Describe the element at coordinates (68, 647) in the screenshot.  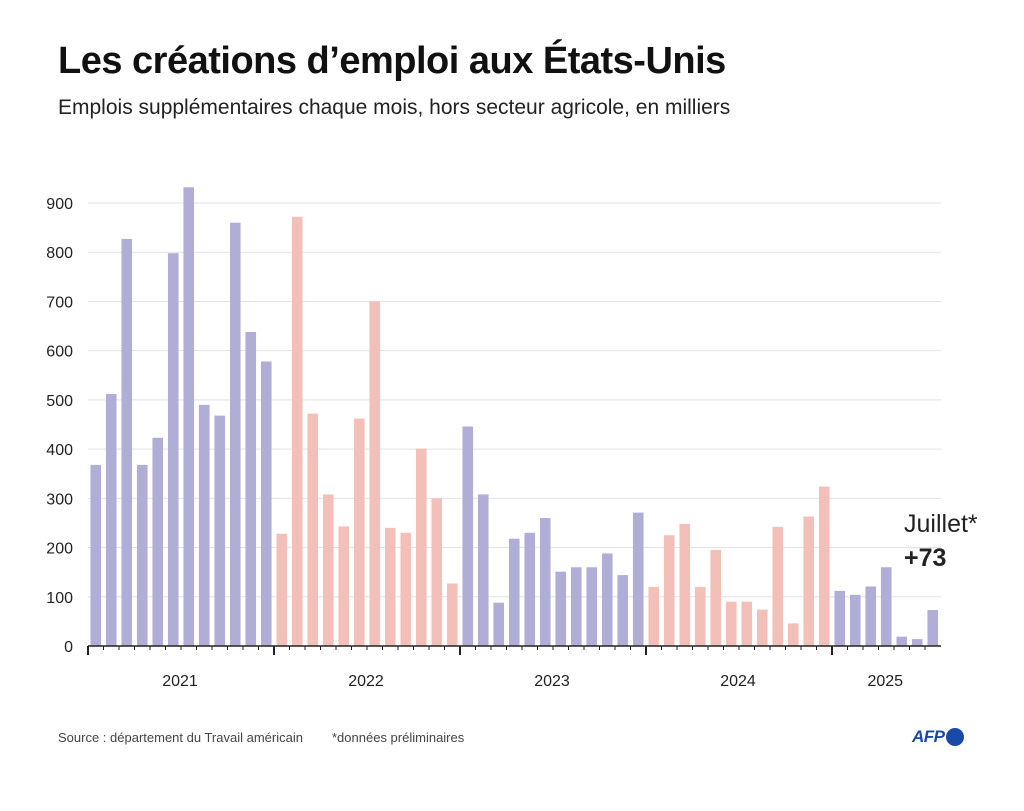
I see `y-tick-label: 0` at that location.